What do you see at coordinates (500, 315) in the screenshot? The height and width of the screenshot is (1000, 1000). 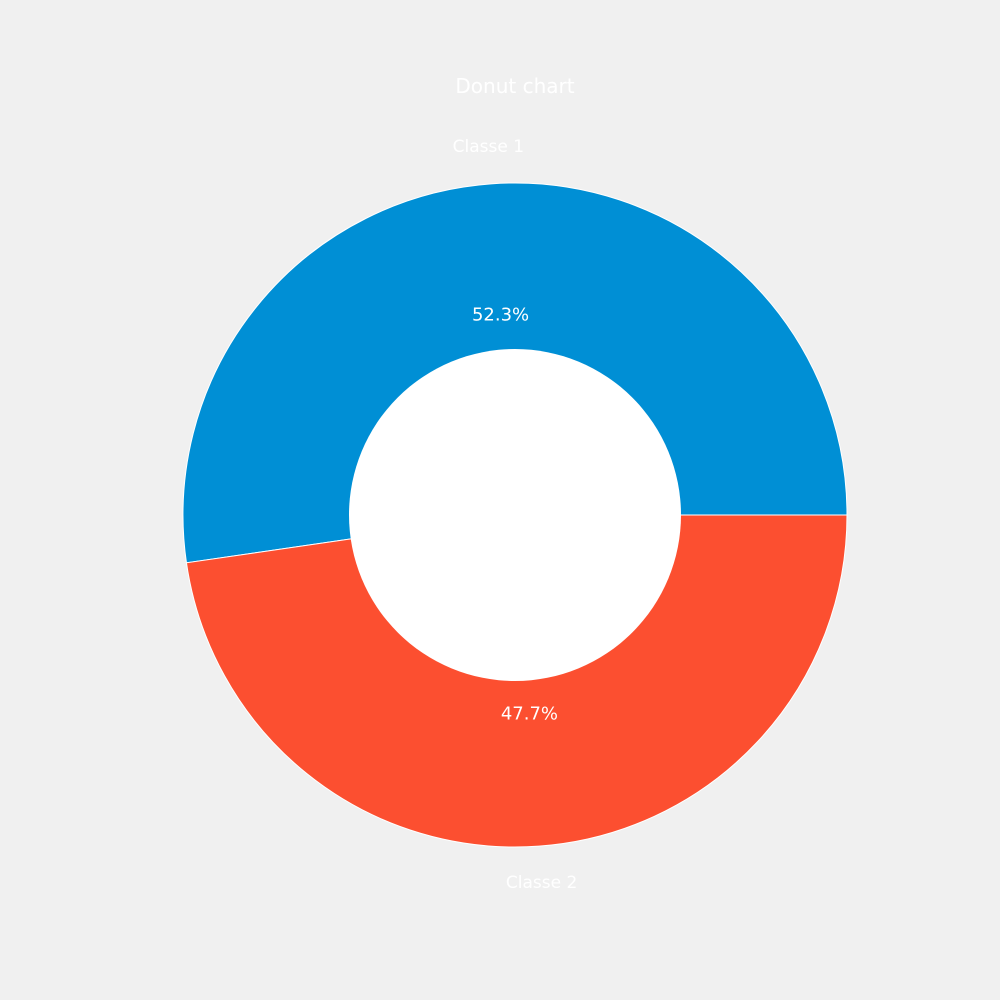 I see `percent-label-1: 52.3%` at bounding box center [500, 315].